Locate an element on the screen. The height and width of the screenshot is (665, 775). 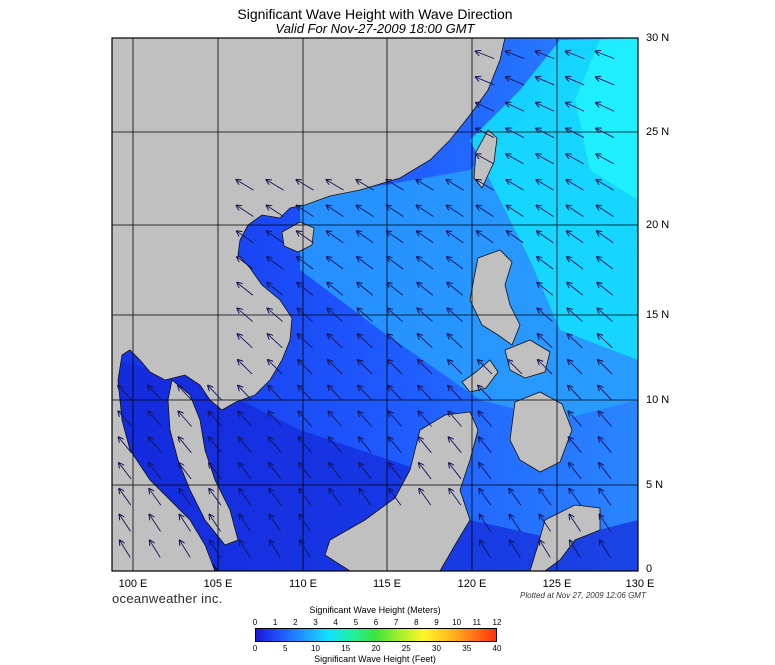
meter-tick-label: 4 is located at coordinates (335, 622).